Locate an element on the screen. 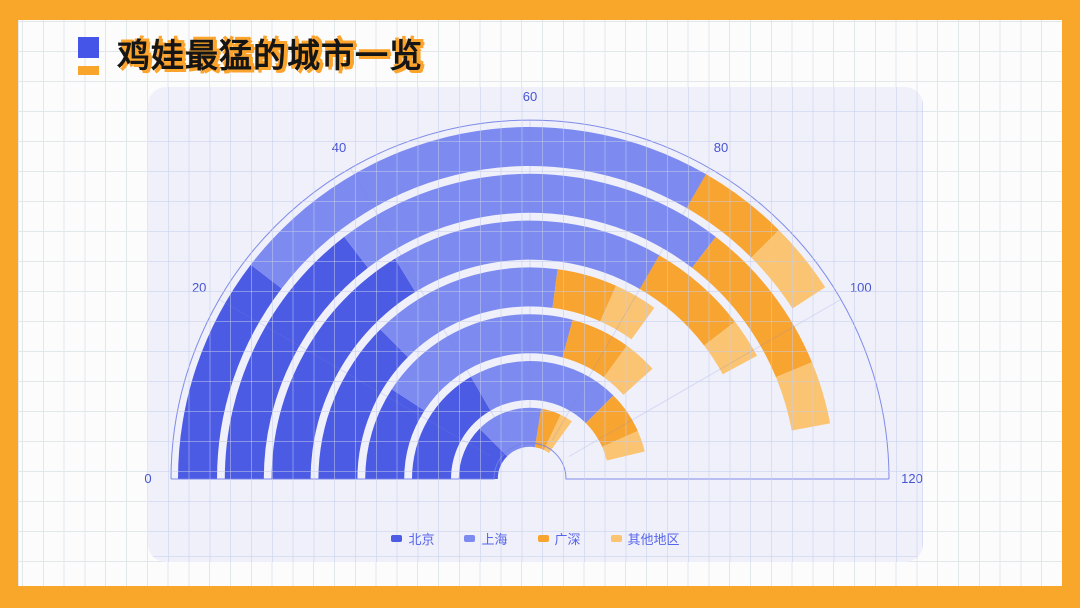 The width and height of the screenshot is (1080, 608). bullet-blue-square-icon is located at coordinates (88, 47).